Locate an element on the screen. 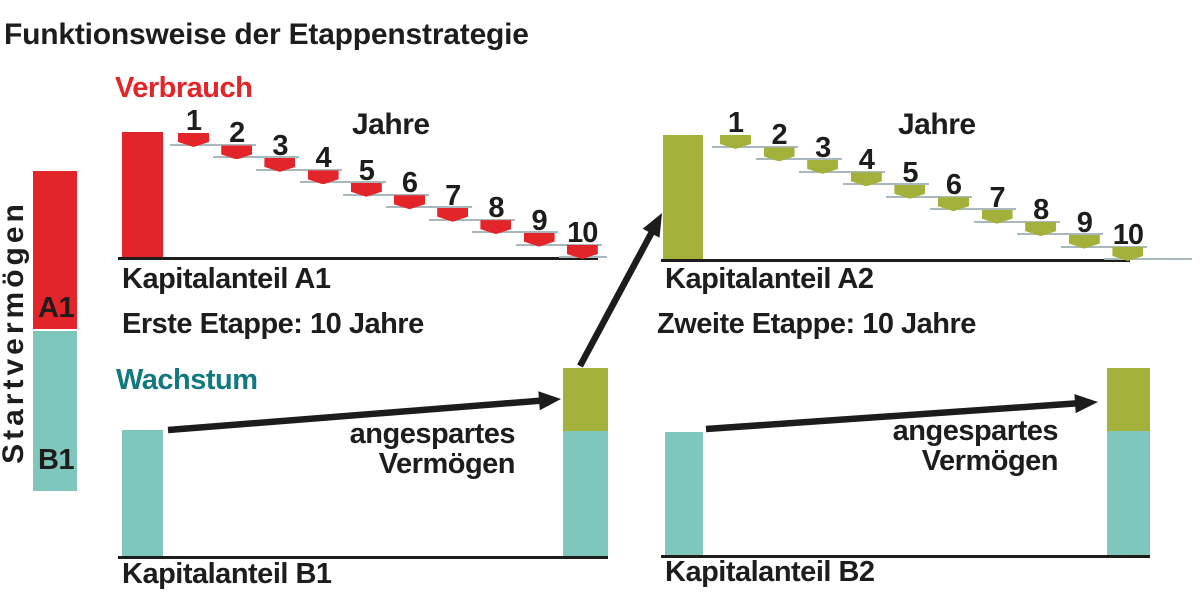 Image resolution: width=1200 pixels, height=609 pixels. saved-assets-label-2-line2: Vermögen is located at coordinates (990, 460).